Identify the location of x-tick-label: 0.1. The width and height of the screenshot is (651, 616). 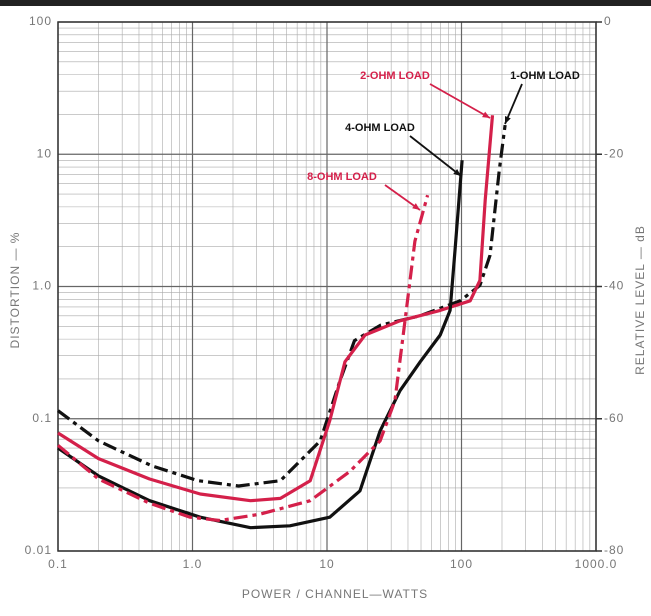
(58, 564).